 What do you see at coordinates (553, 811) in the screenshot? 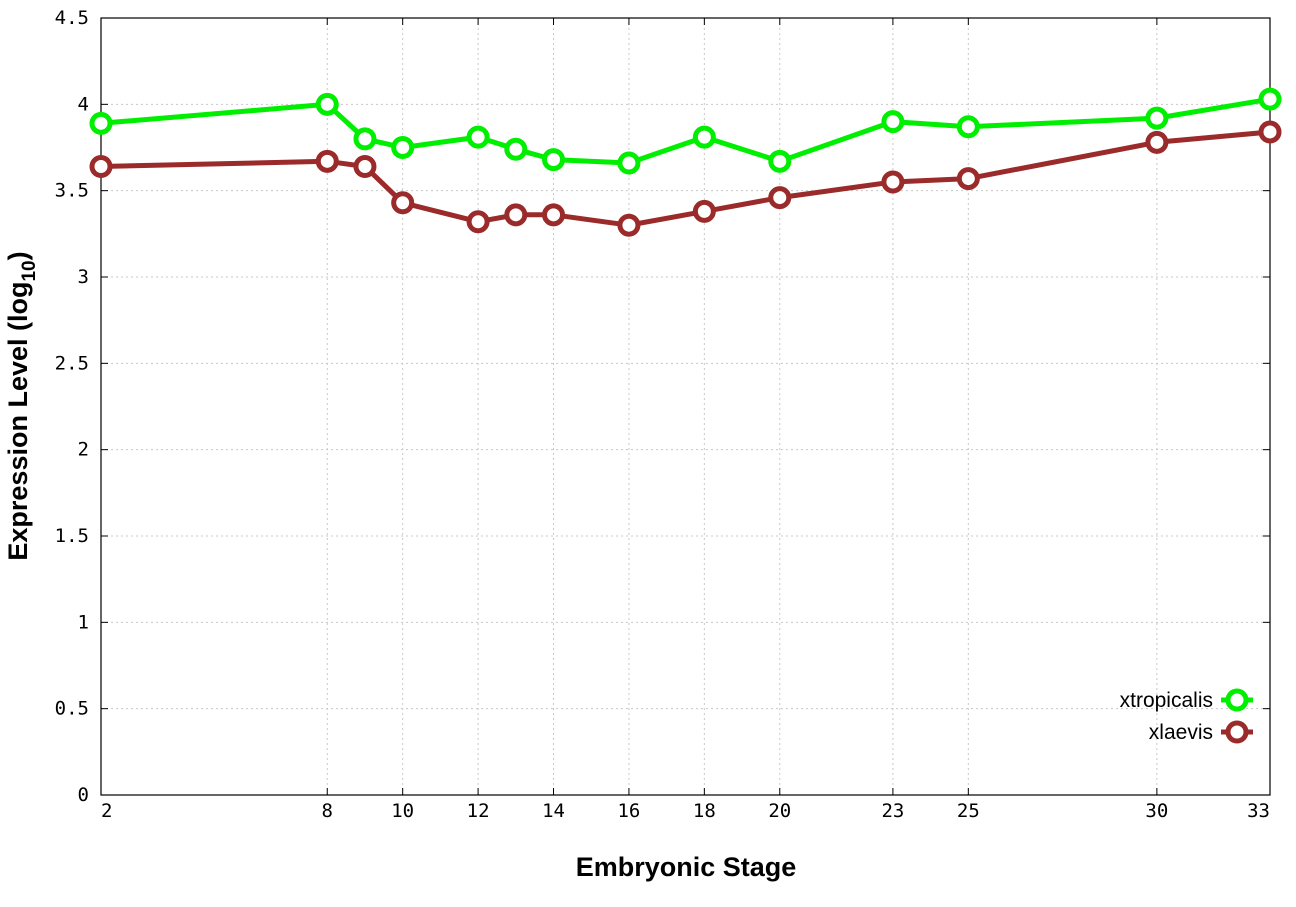
I see `x-tick-label: 14` at bounding box center [553, 811].